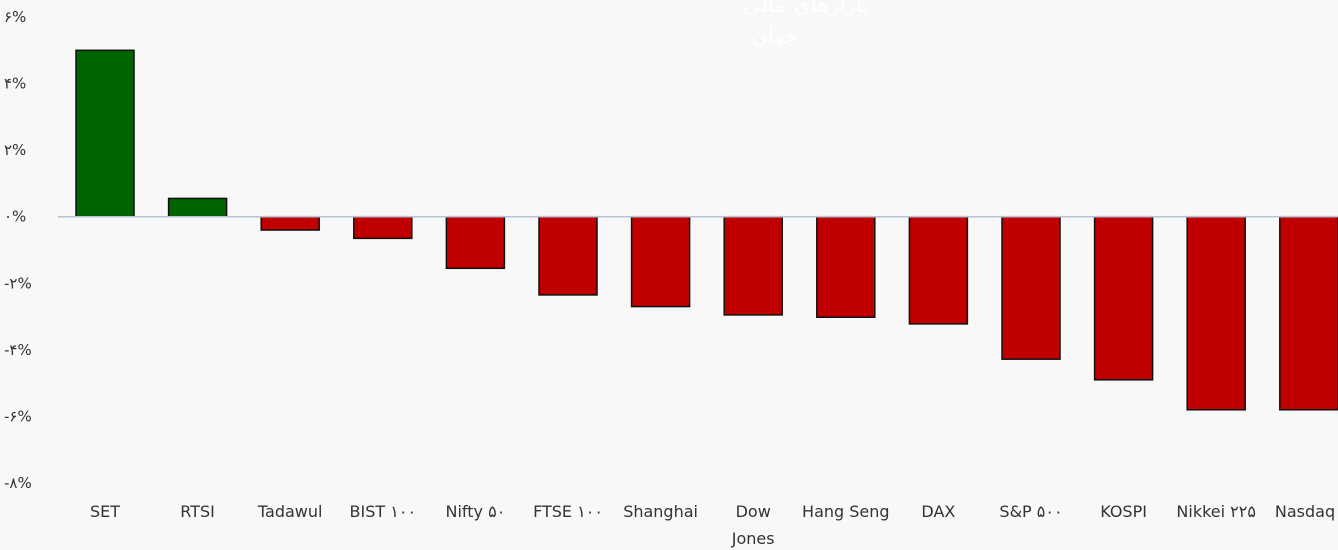 This screenshot has height=550, width=1338. I want to click on chart-title-line-2: جهان, so click(775, 36).